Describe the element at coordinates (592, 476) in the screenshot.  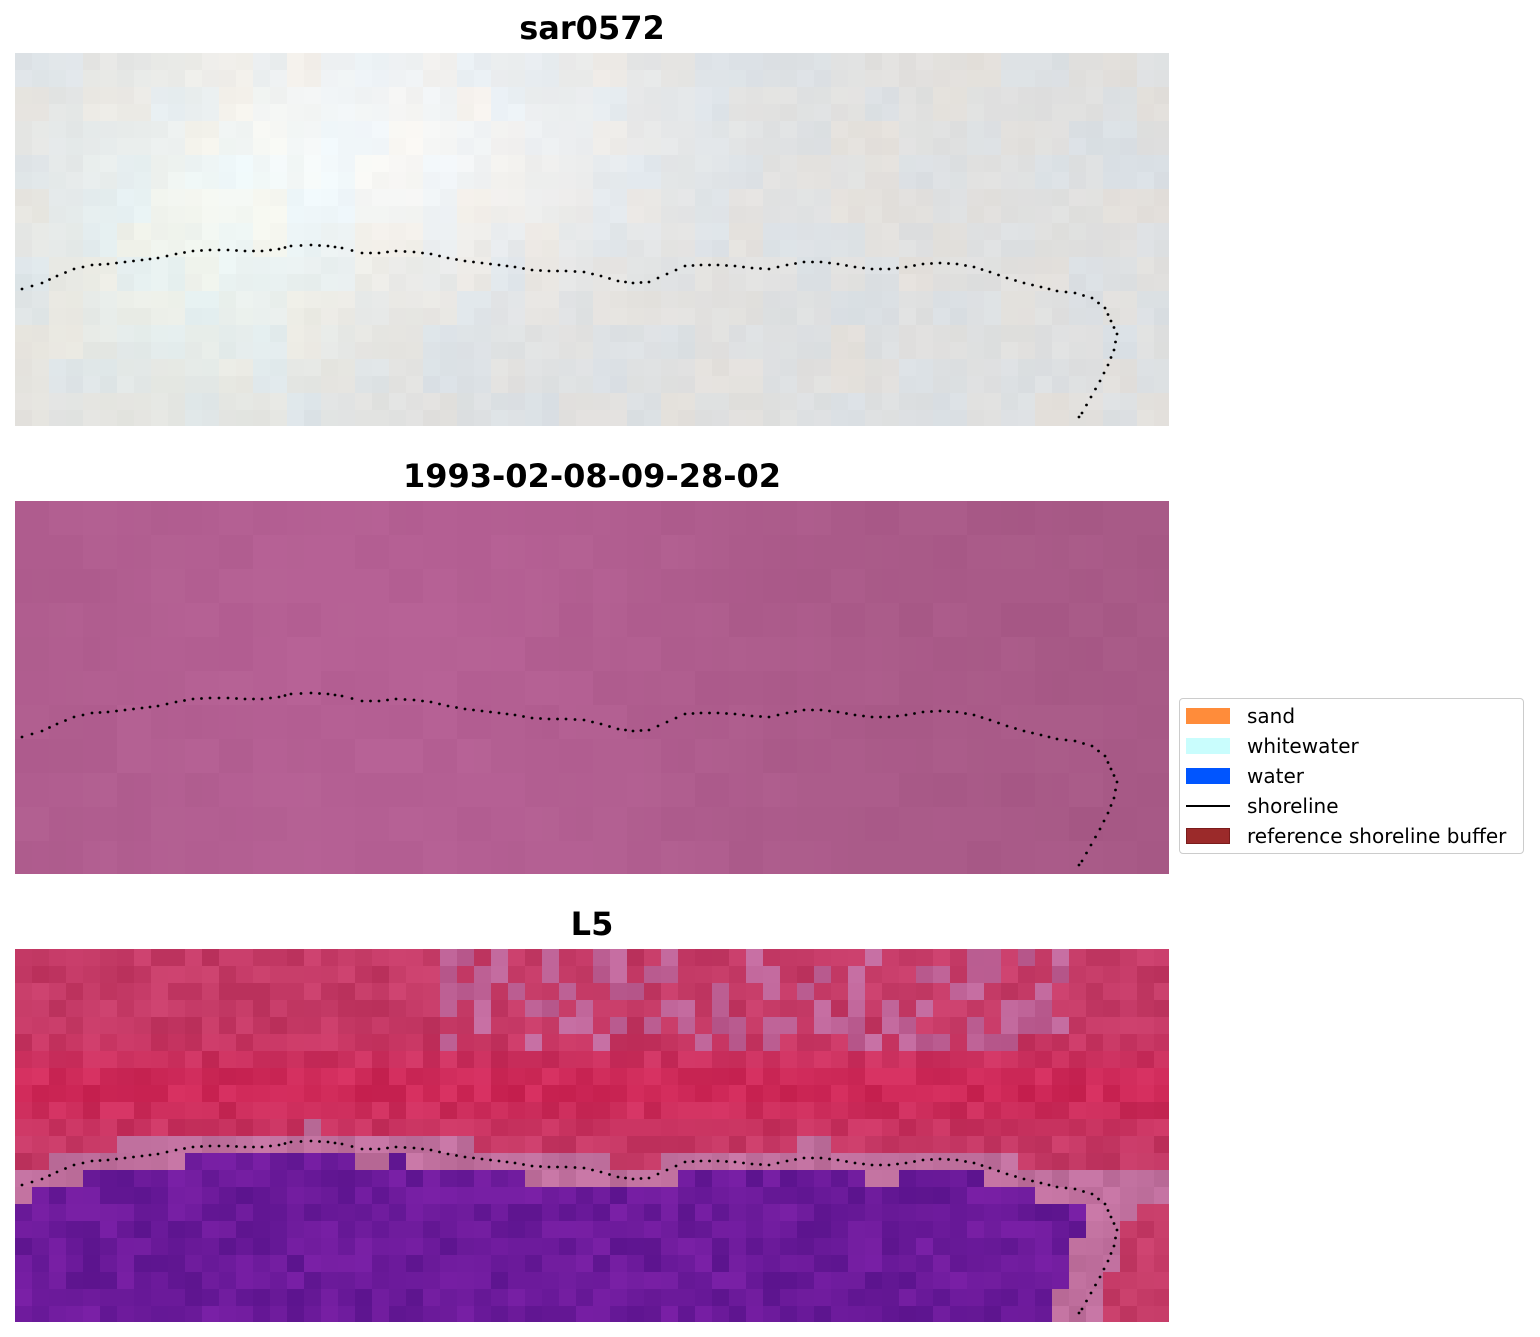
I see `panel-title-date: 1993-02-08-09-28-02` at that location.